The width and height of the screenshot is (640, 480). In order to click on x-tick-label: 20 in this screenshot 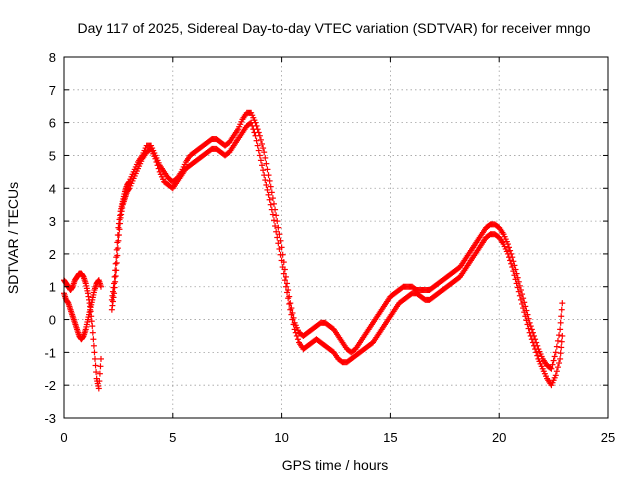, I will do `click(499, 437)`.